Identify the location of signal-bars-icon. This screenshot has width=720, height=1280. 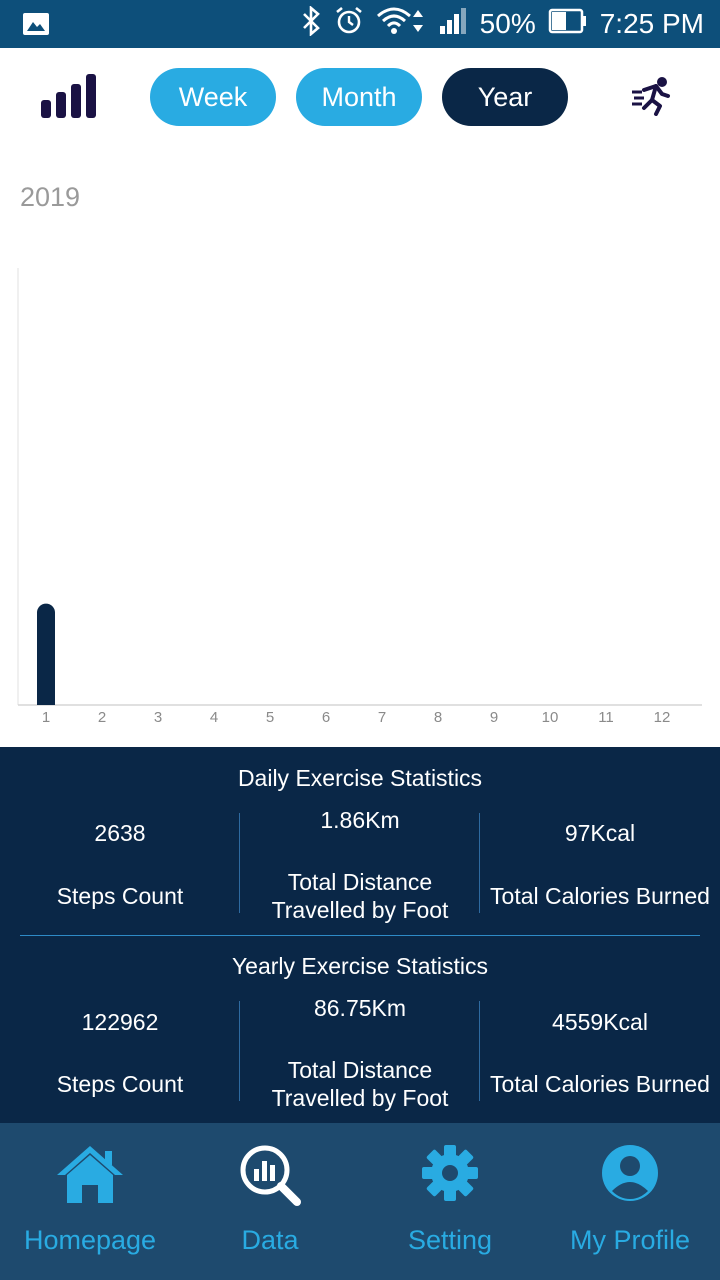
(69, 96).